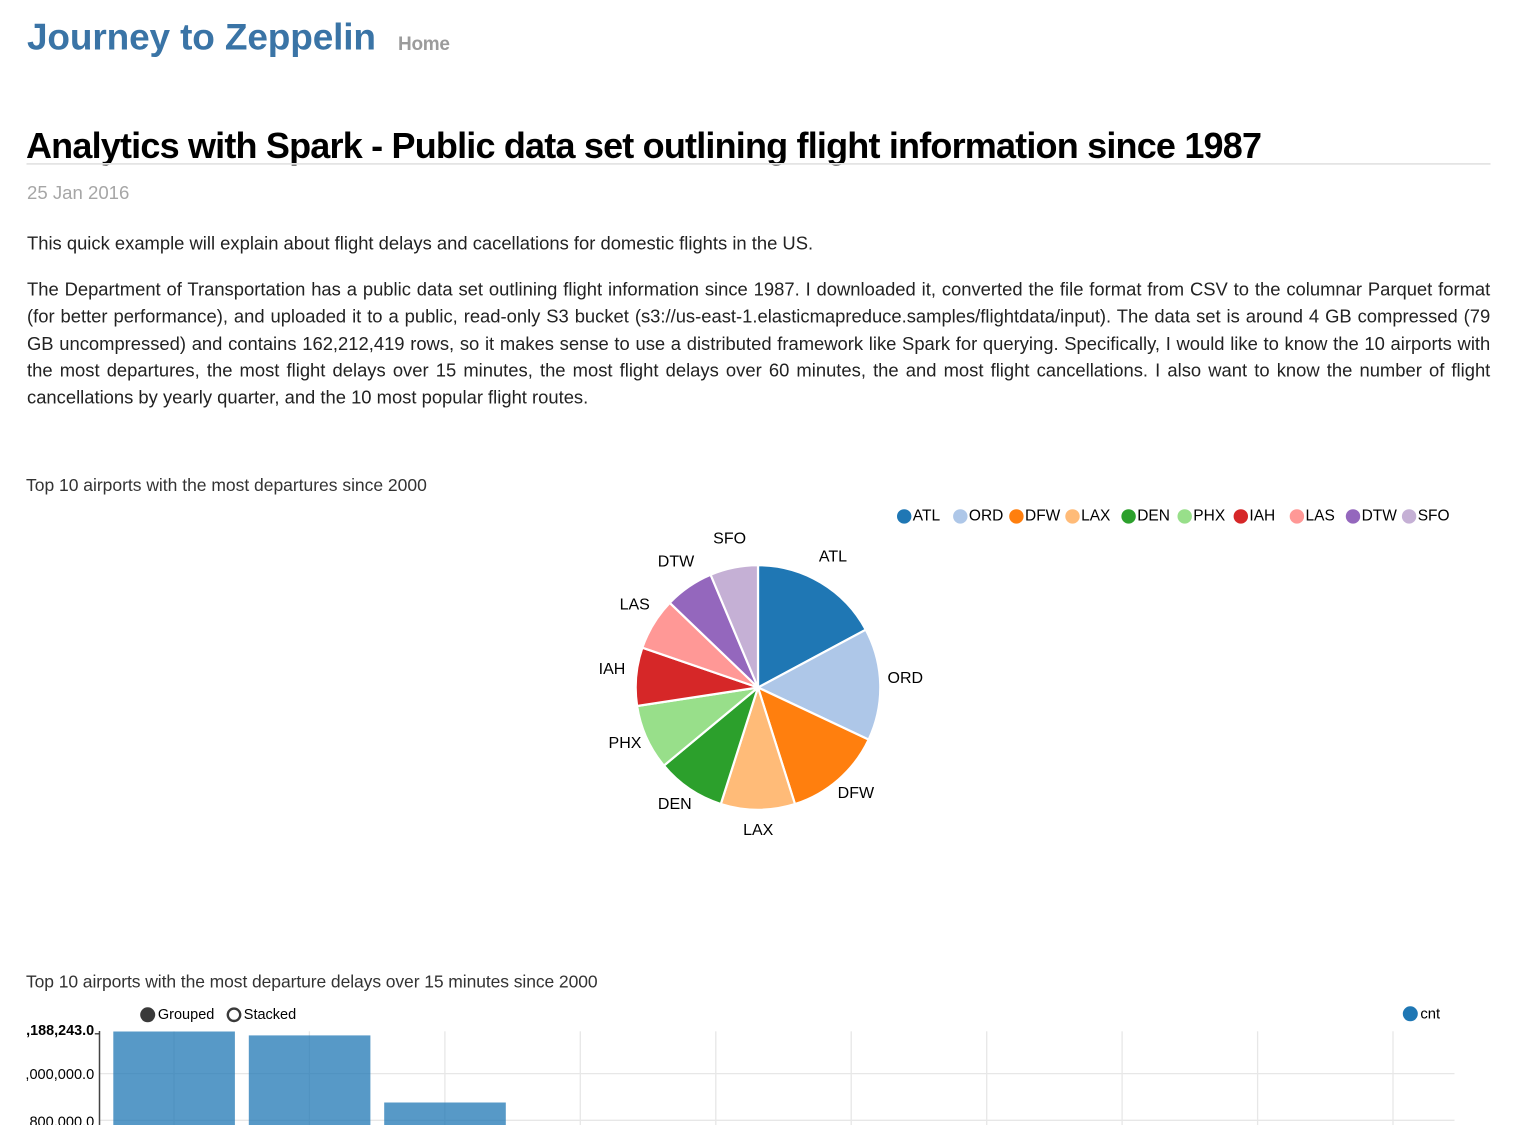  What do you see at coordinates (60, 1031) in the screenshot?
I see `svg-text: ,188,243.0` at bounding box center [60, 1031].